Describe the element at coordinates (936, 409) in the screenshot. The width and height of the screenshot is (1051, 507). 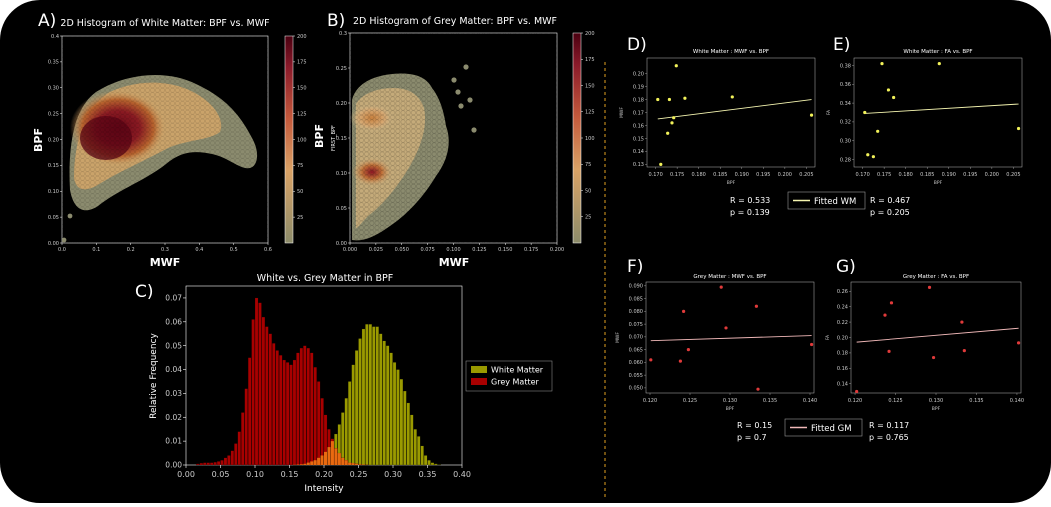
I see `scatter-xlabel: BPF` at that location.